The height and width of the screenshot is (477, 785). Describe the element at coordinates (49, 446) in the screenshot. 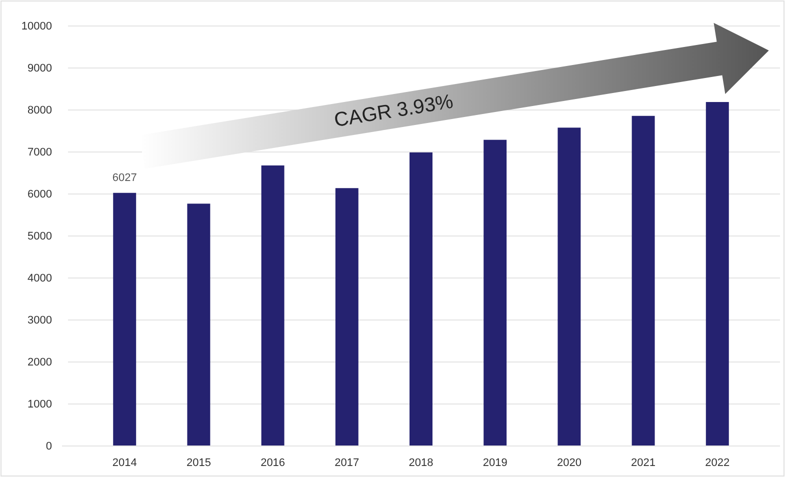

I see `y-tick-label: 0` at that location.